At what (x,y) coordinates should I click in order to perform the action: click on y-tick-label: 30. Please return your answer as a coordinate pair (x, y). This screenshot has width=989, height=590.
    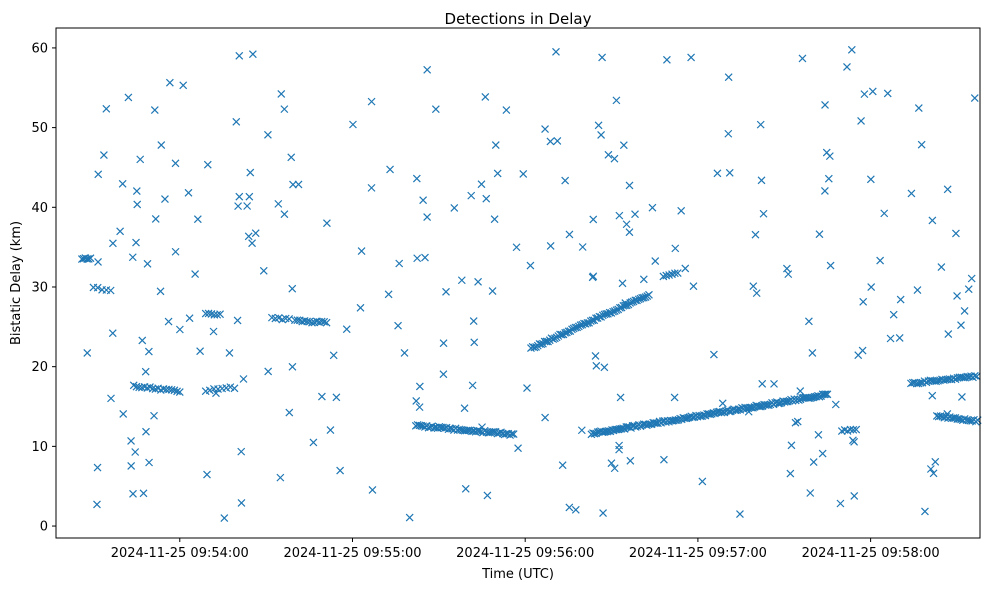
    Looking at the image, I should click on (39, 287).